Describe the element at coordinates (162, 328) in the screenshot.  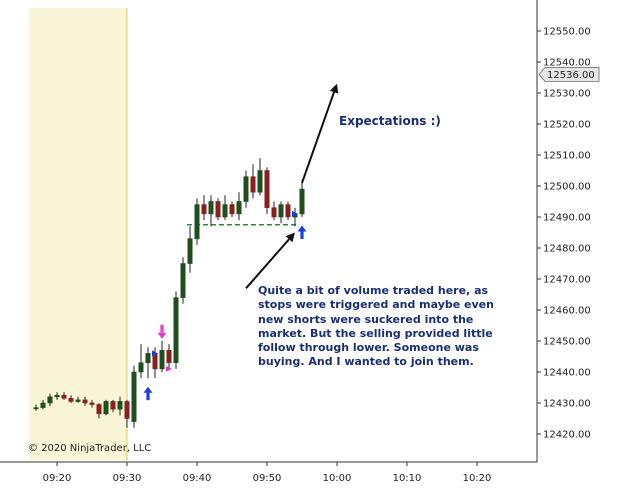
I see `sell-arrow-shaft` at that location.